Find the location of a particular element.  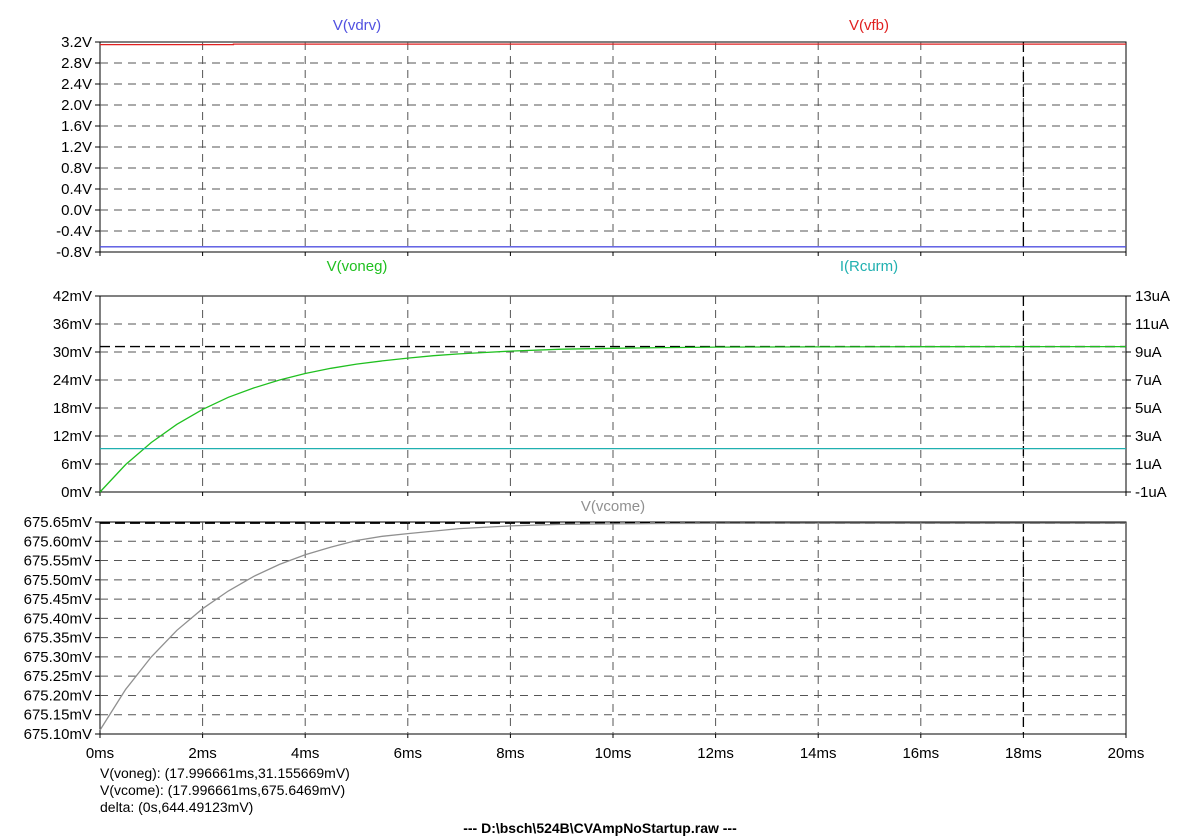

x-tick-label: 2ms is located at coordinates (202, 753).